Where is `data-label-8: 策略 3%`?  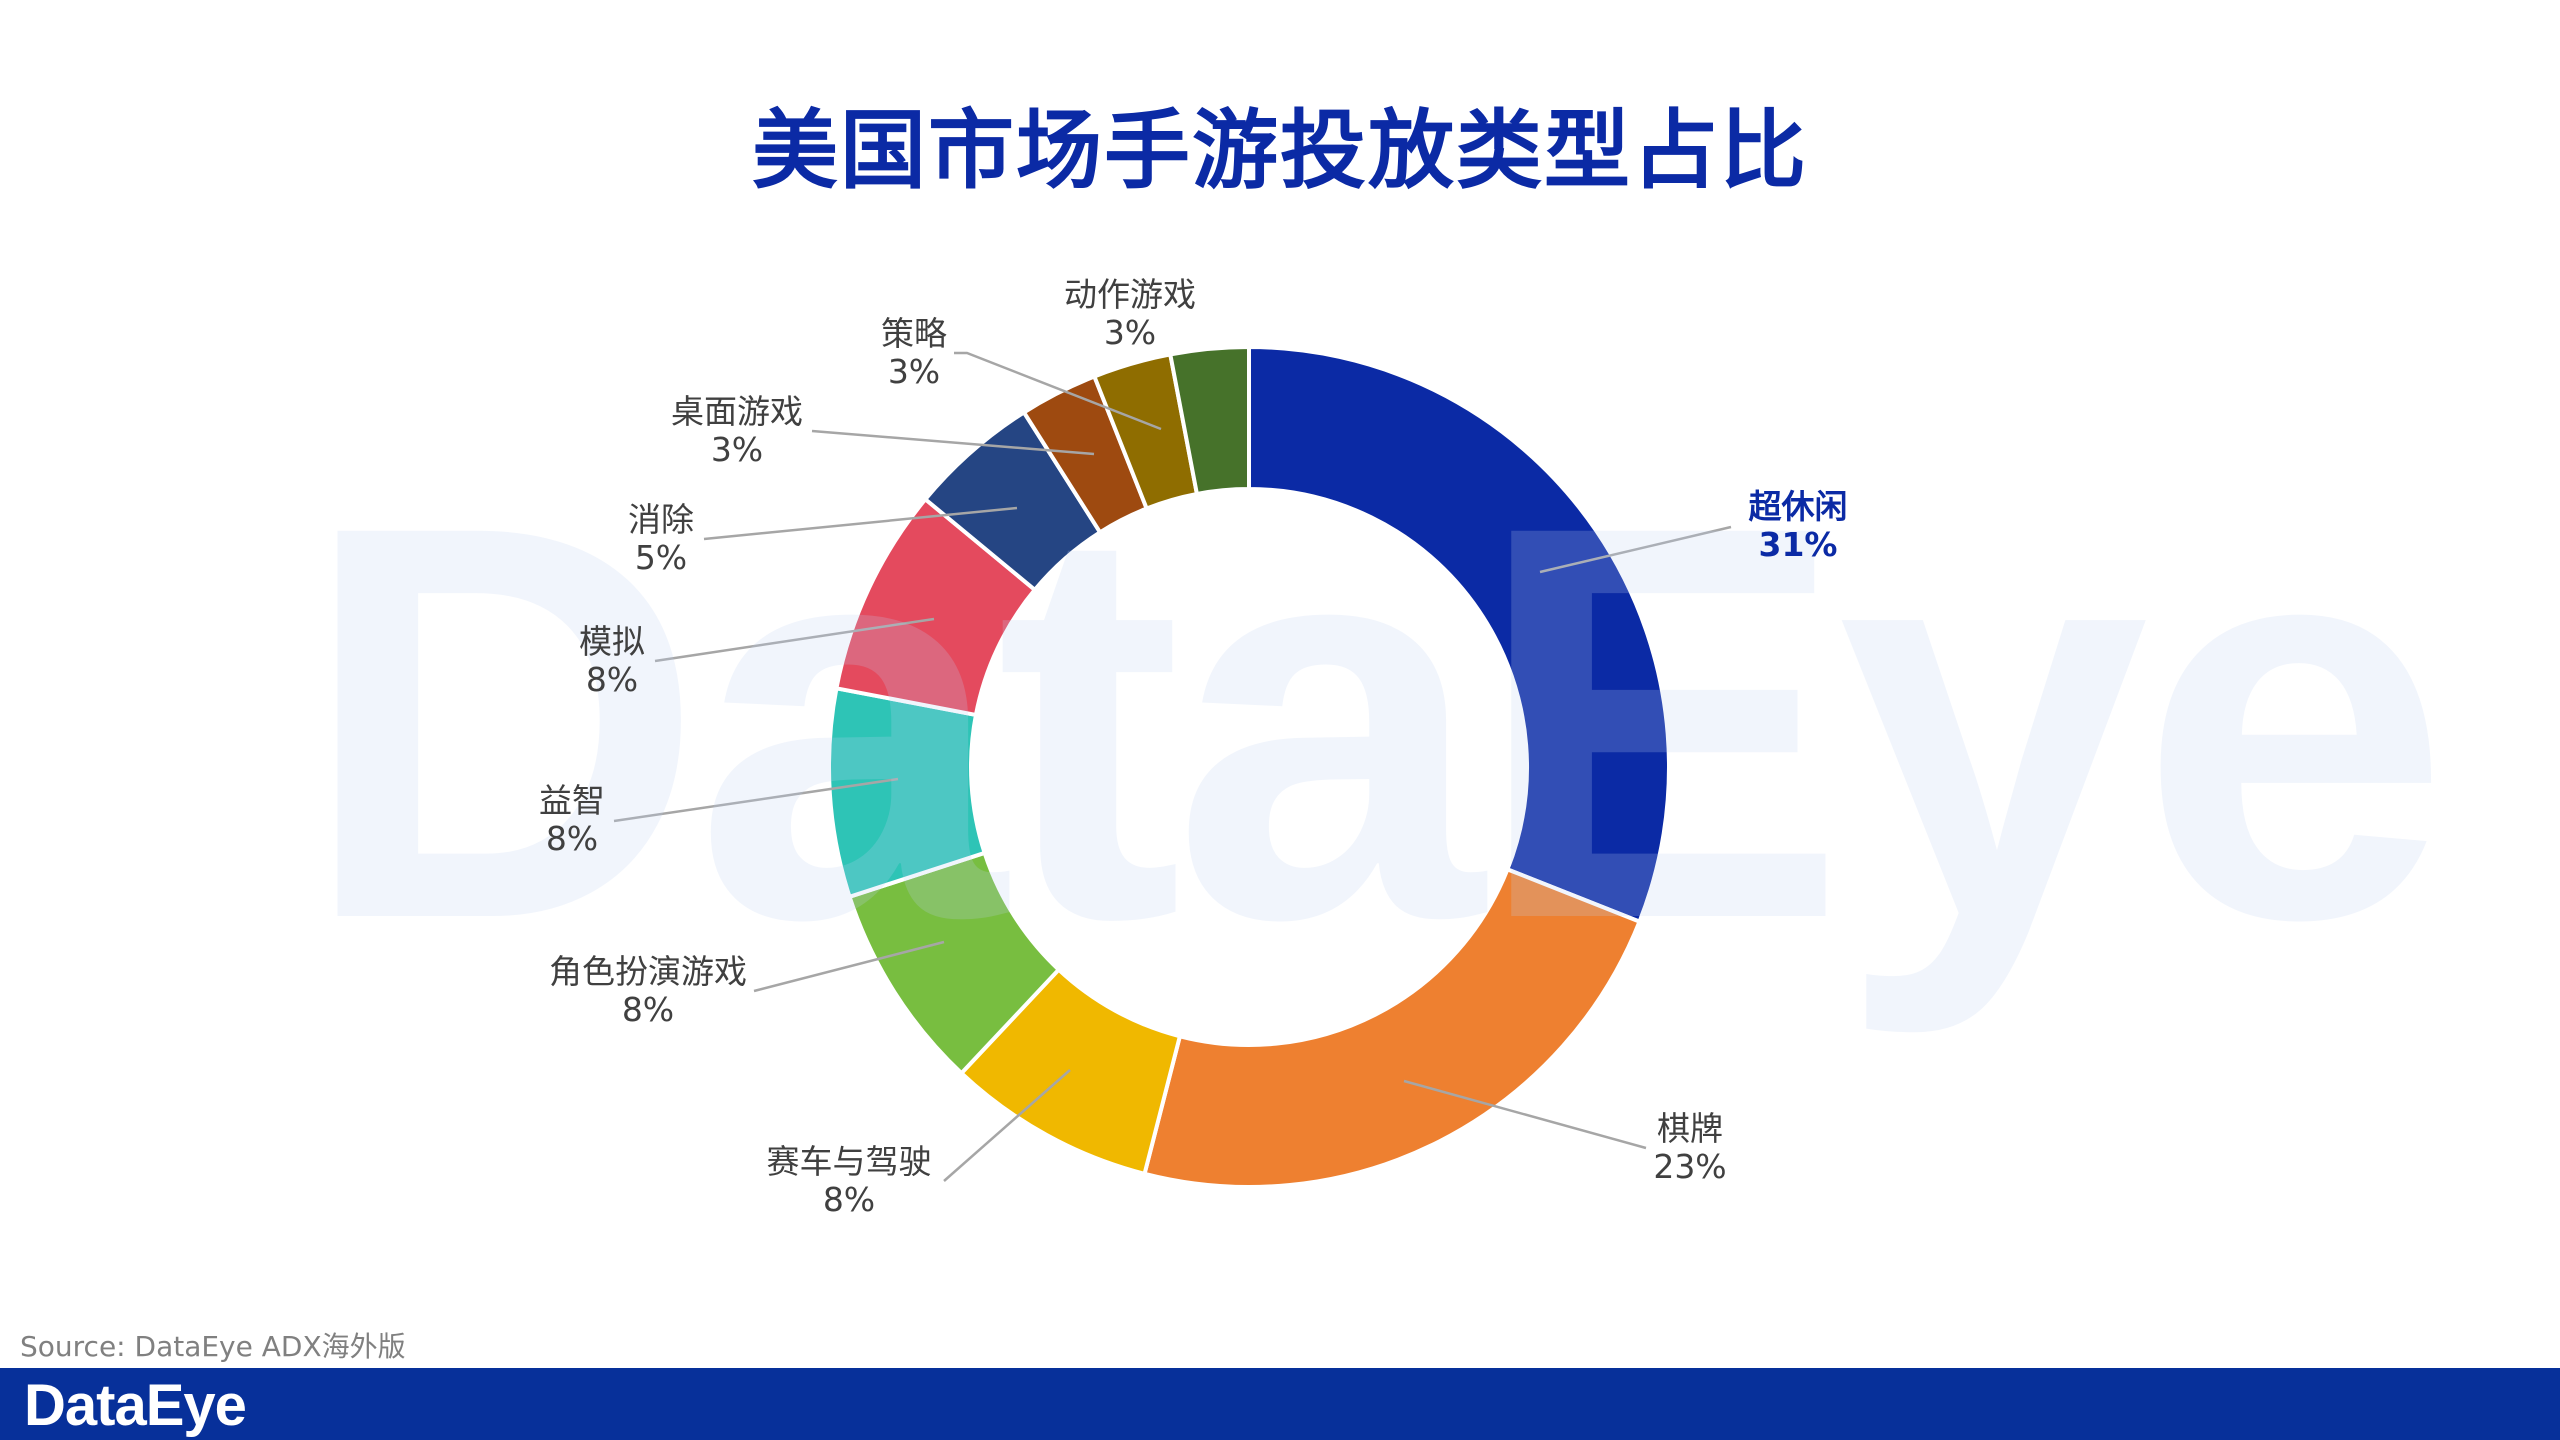
data-label-8: 策略 3% is located at coordinates (914, 353).